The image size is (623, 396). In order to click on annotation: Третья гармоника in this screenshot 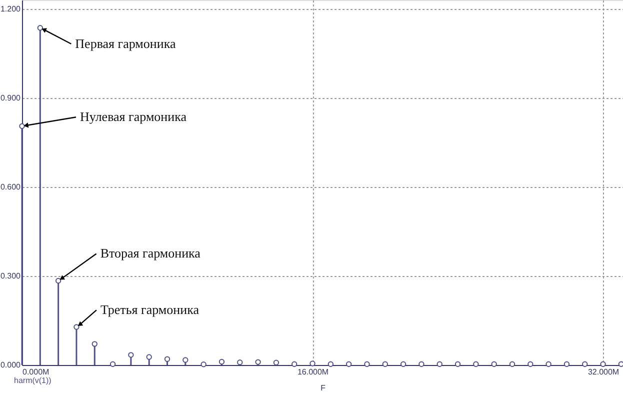, I will do `click(150, 310)`.